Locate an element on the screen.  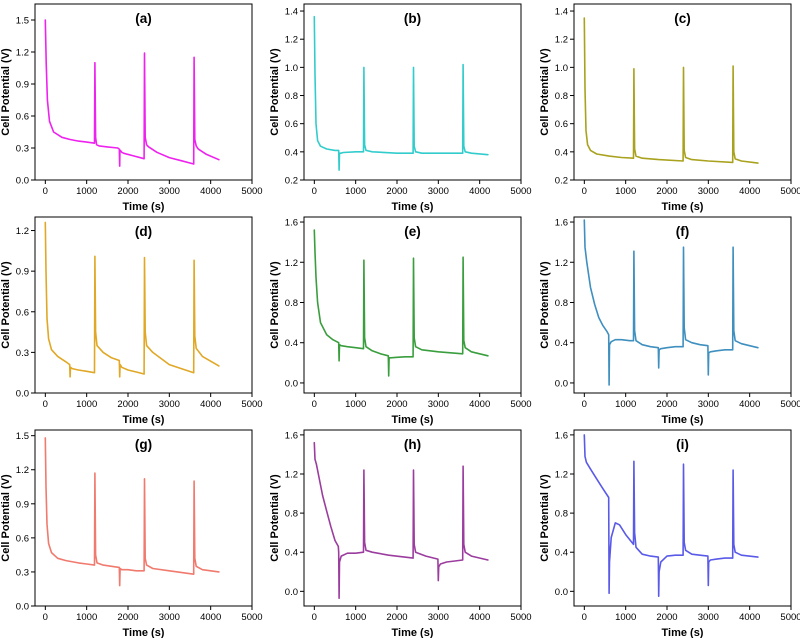
panel-title: (c) is located at coordinates (682, 18).